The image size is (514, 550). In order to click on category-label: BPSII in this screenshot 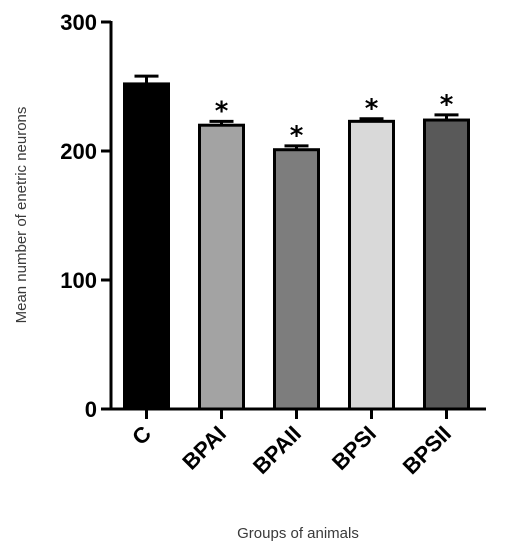, I will do `click(427, 450)`.